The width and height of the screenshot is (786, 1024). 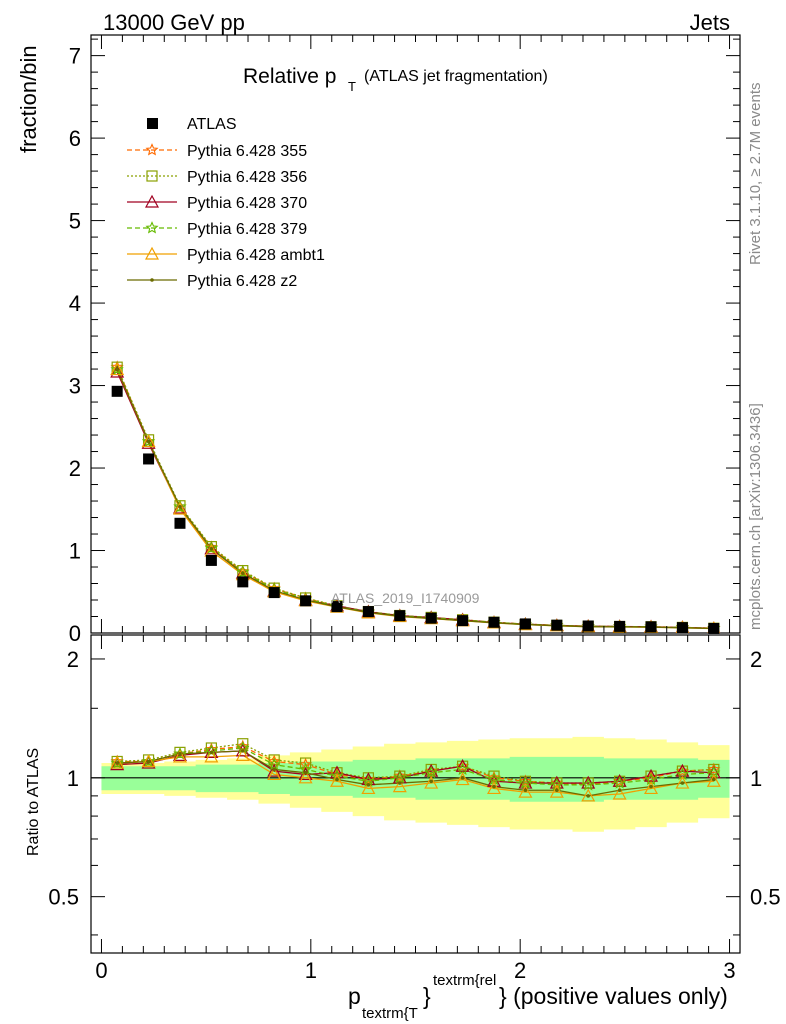 What do you see at coordinates (212, 124) in the screenshot?
I see `legend-label-data: ATLAS` at bounding box center [212, 124].